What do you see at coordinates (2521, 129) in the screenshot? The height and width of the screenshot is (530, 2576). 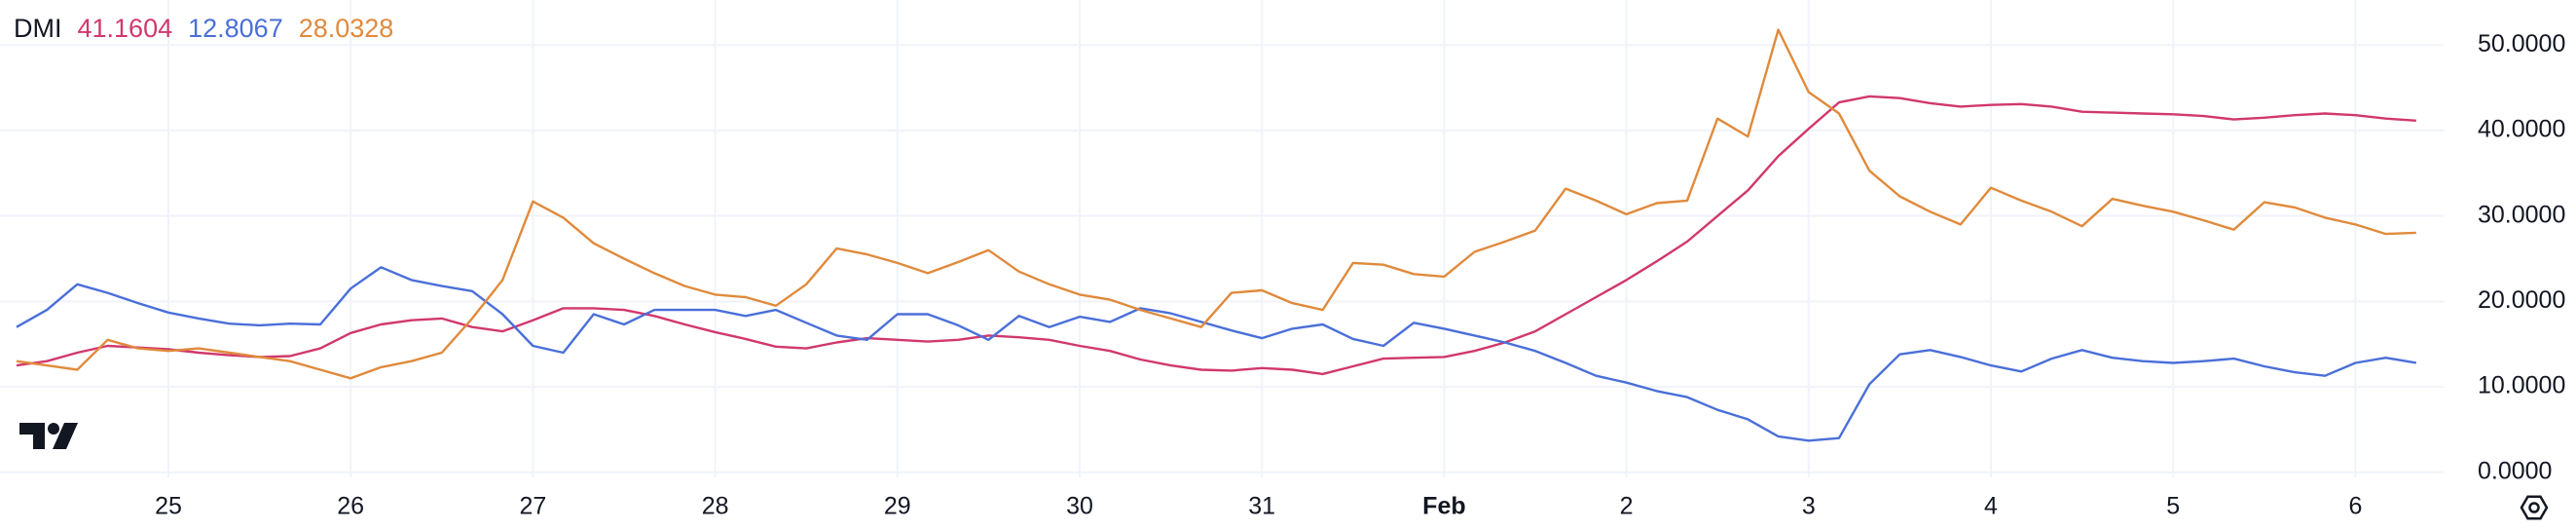 I see `y-tick-label: 40.0000` at bounding box center [2521, 129].